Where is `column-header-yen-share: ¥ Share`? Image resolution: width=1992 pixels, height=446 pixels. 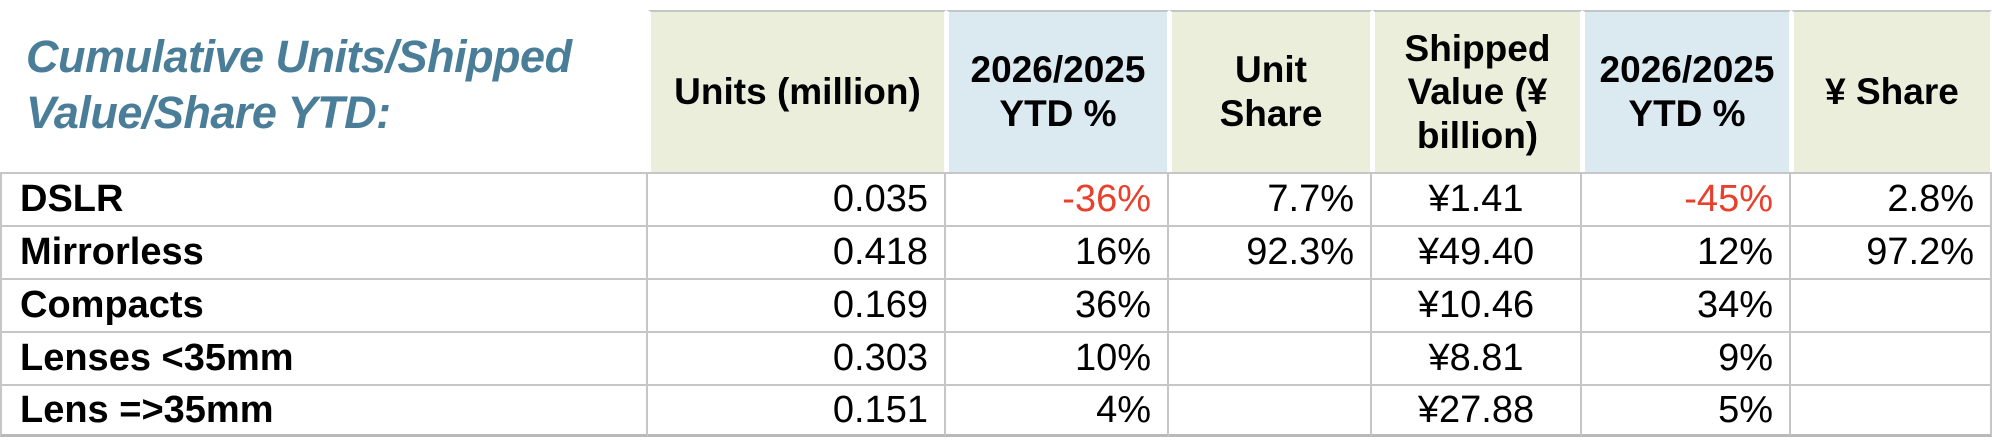
column-header-yen-share: ¥ Share is located at coordinates (1891, 91).